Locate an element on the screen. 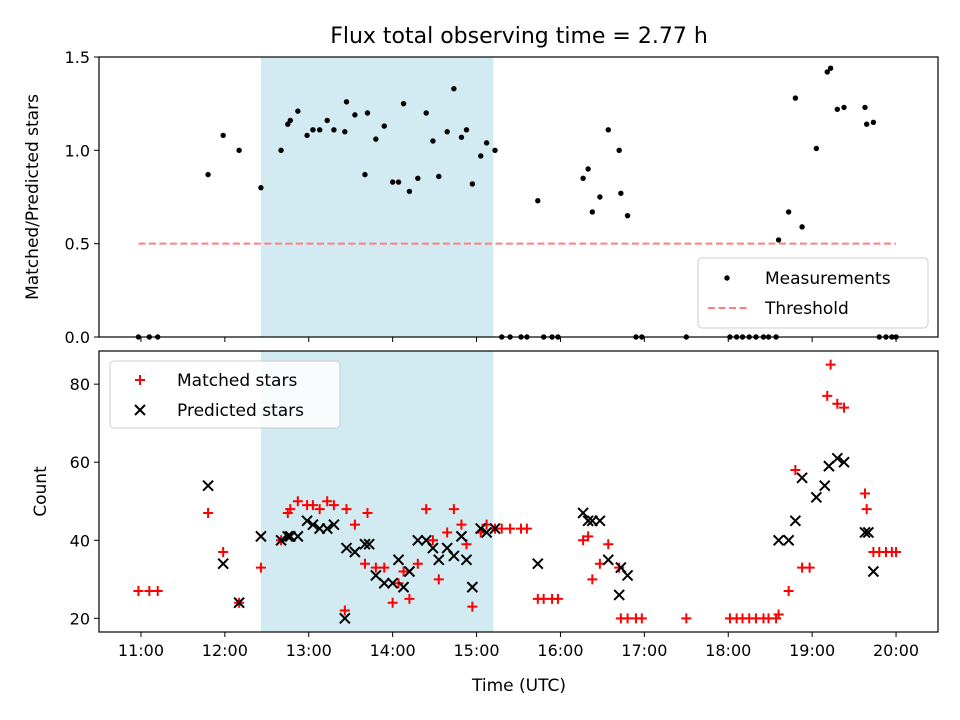  y-tick-label: 80 is located at coordinates (80, 384).